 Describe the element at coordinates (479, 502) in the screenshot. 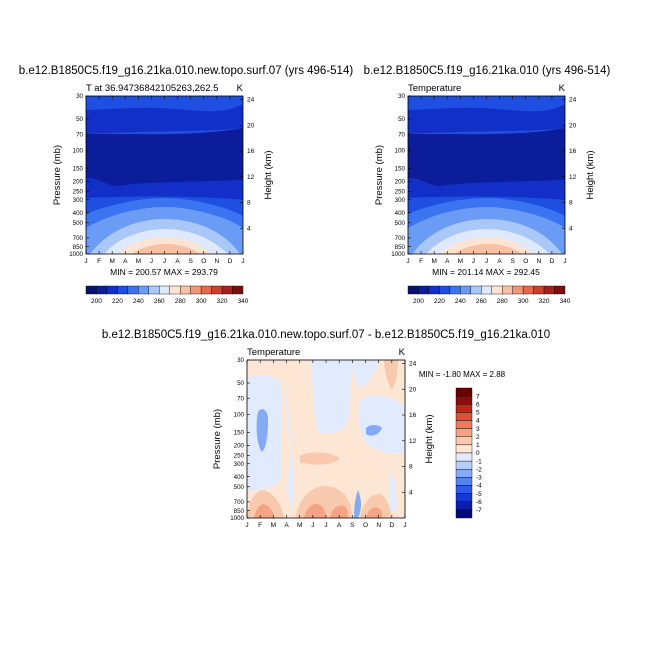

I see `colorbar-label: -6` at that location.